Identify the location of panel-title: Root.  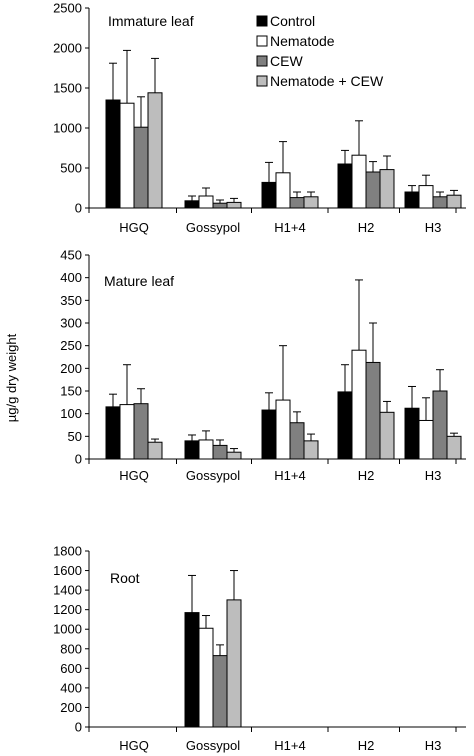
(125, 578).